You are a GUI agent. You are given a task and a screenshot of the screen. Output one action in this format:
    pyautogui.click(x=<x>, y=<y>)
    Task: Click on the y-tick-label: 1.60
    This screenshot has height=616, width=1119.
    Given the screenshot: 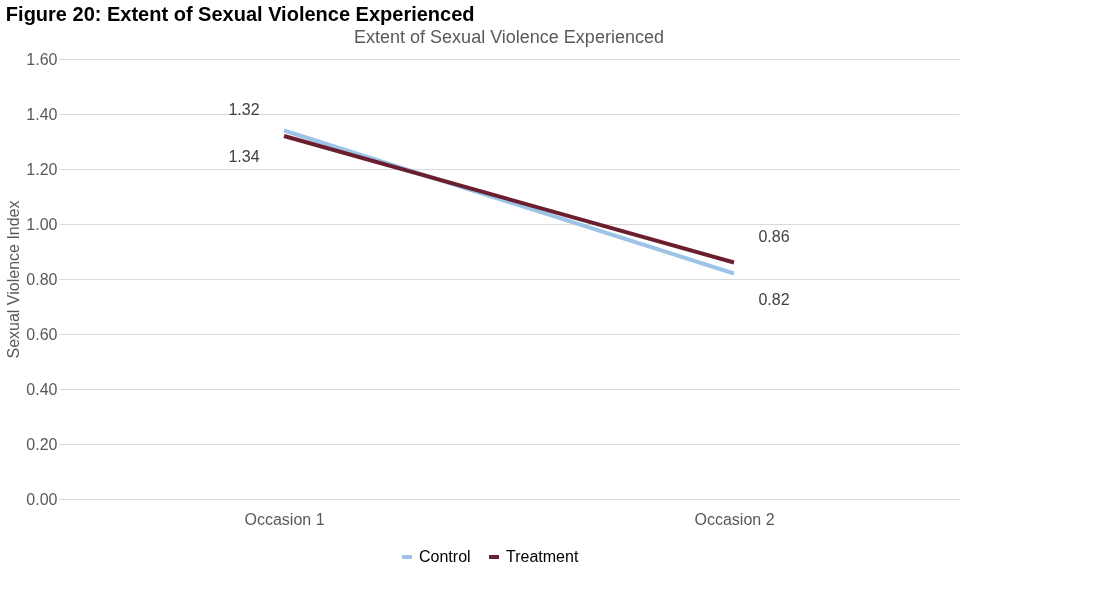 What is the action you would take?
    pyautogui.click(x=42, y=59)
    